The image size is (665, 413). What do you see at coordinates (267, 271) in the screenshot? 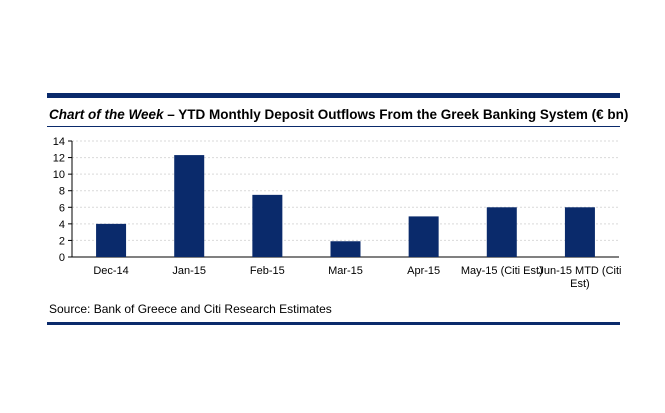
I see `x-tick-label: Feb-15` at bounding box center [267, 271].